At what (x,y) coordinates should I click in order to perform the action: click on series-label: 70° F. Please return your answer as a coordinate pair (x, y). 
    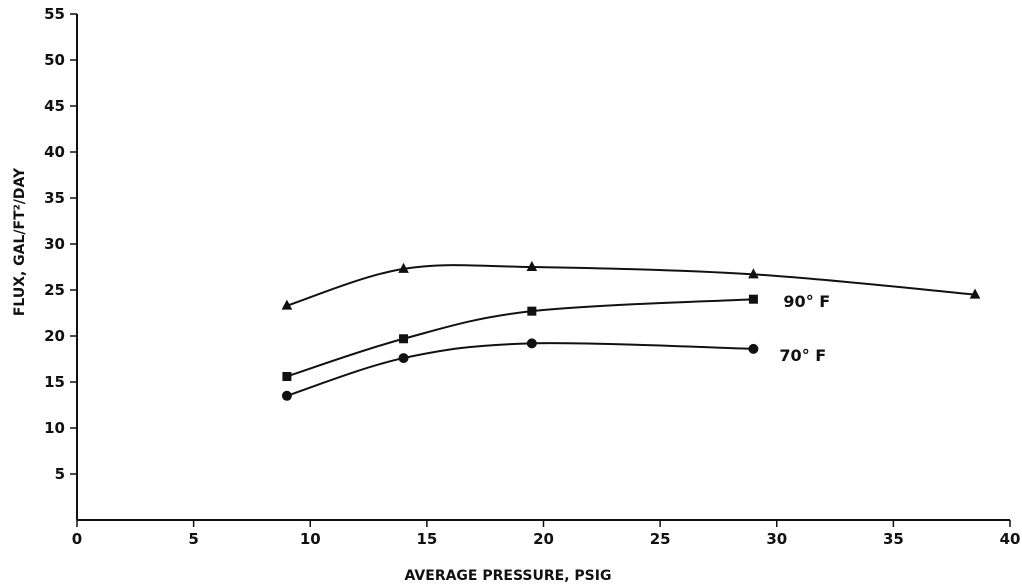
    Looking at the image, I should click on (802, 355).